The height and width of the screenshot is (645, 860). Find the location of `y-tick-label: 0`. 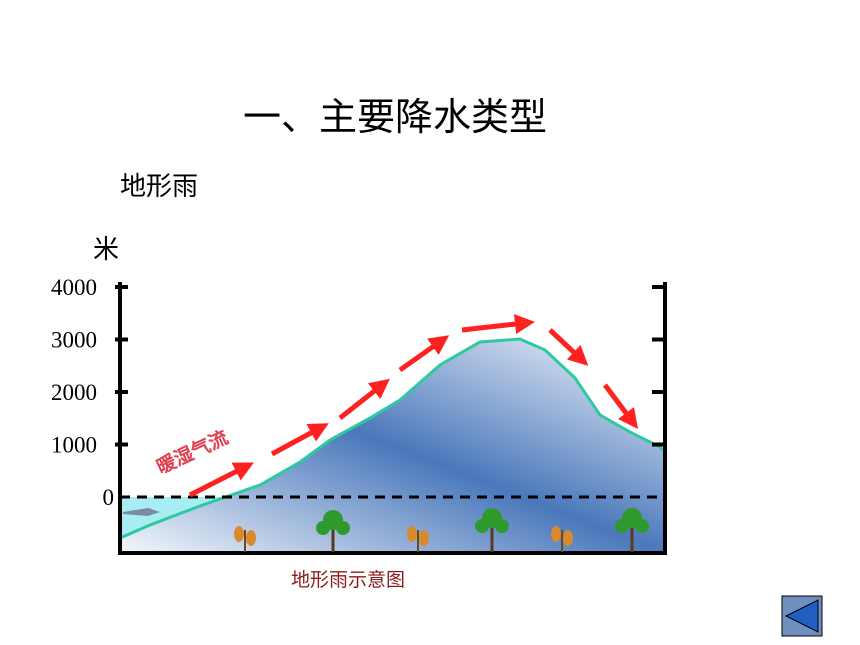

y-tick-label: 0 is located at coordinates (109, 497).